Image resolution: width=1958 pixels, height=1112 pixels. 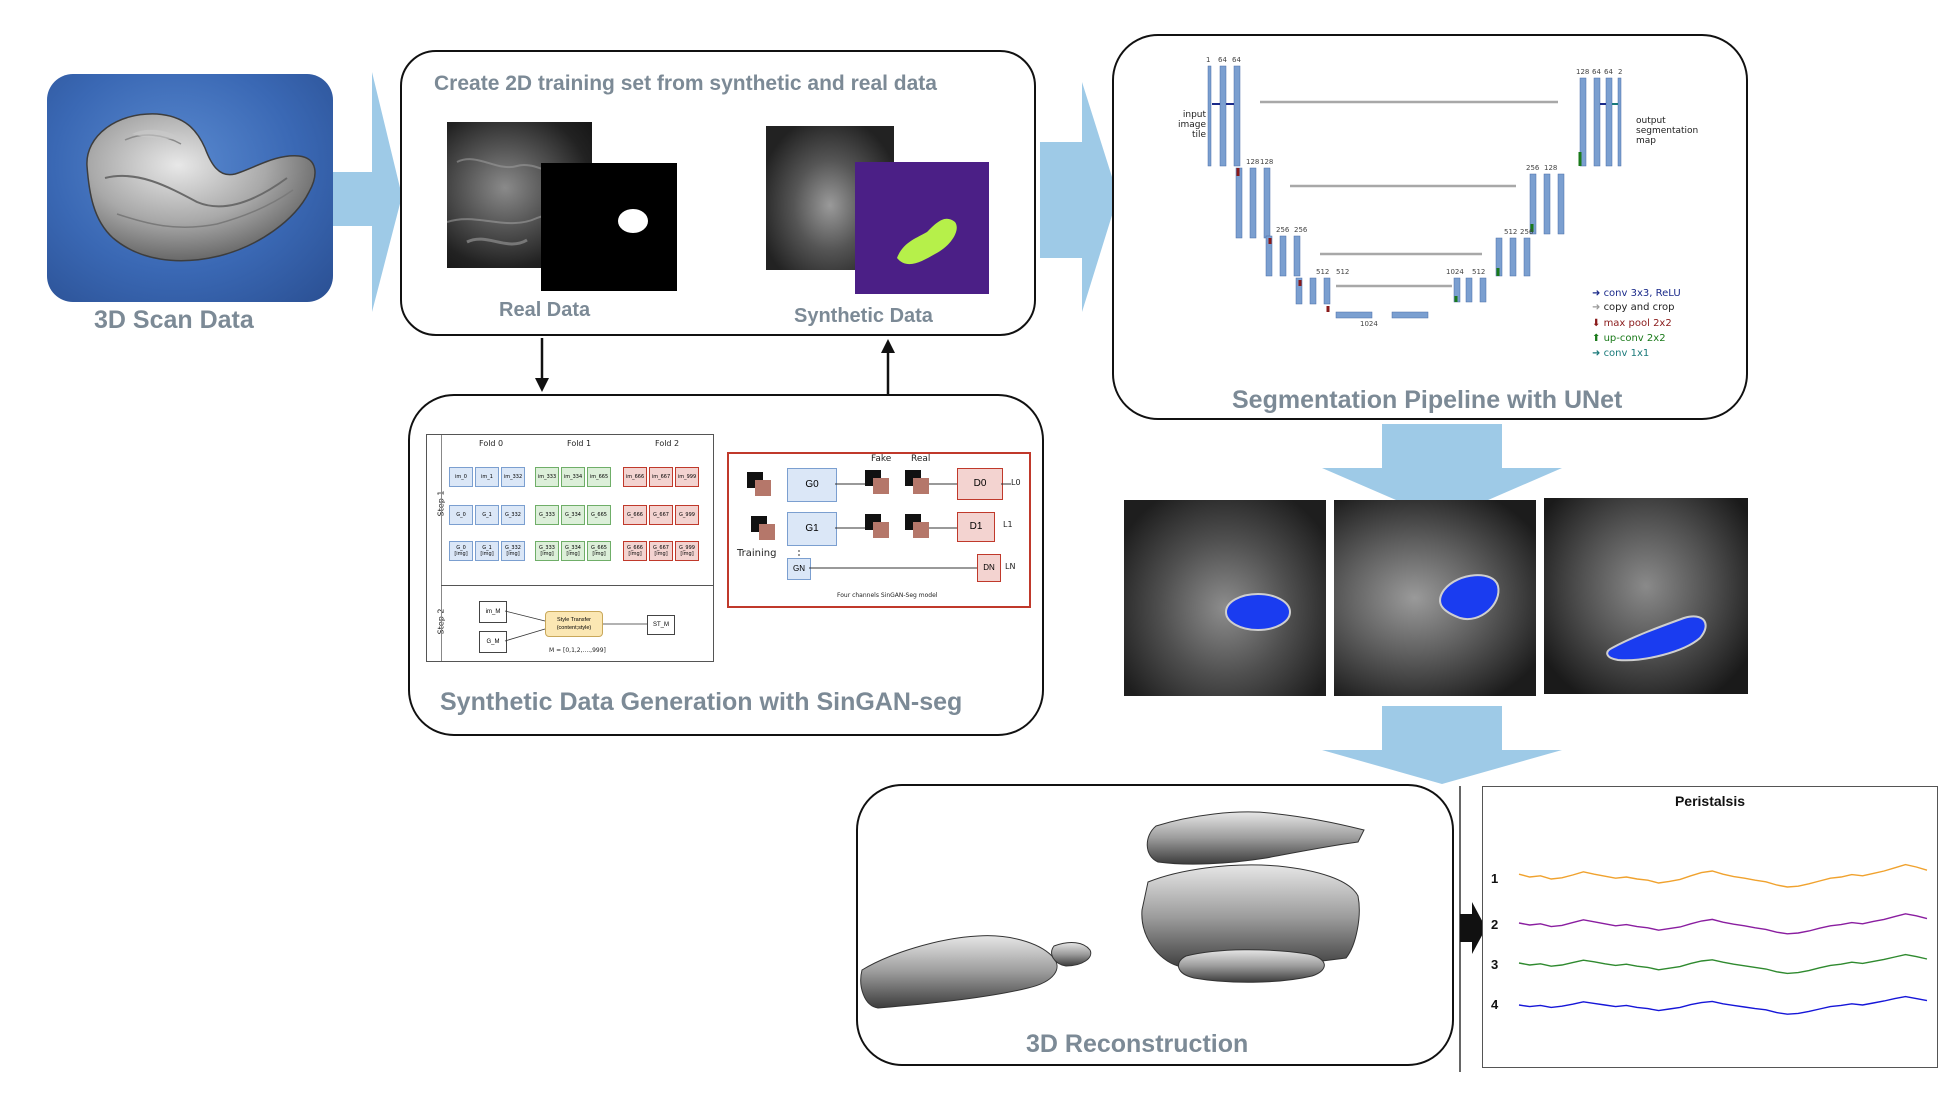 What do you see at coordinates (1633, 307) in the screenshot?
I see `legend-copy-crop: ➜ copy and crop` at bounding box center [1633, 307].